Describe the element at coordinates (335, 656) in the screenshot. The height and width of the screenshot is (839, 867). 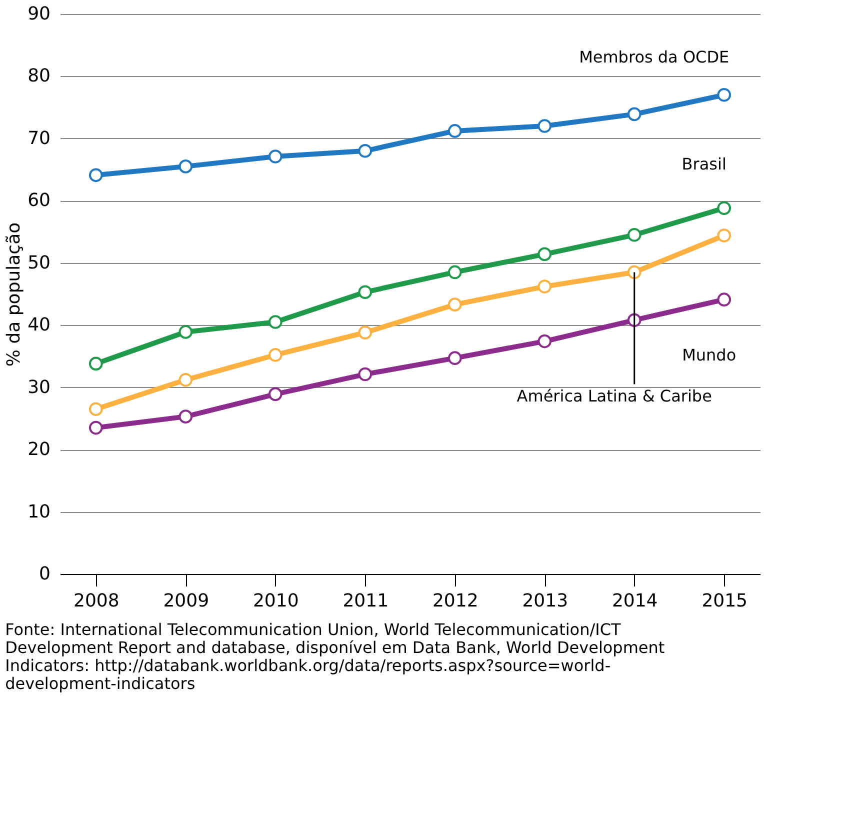
I see `source-note: Fonte: International Telecommunication Union, World Telecommunication/ICT Development Report and database, disponível em Data Bank, World Development Indicators: http://databank.worldbank.org/data/reports.aspx?source=world-development-indicators` at that location.